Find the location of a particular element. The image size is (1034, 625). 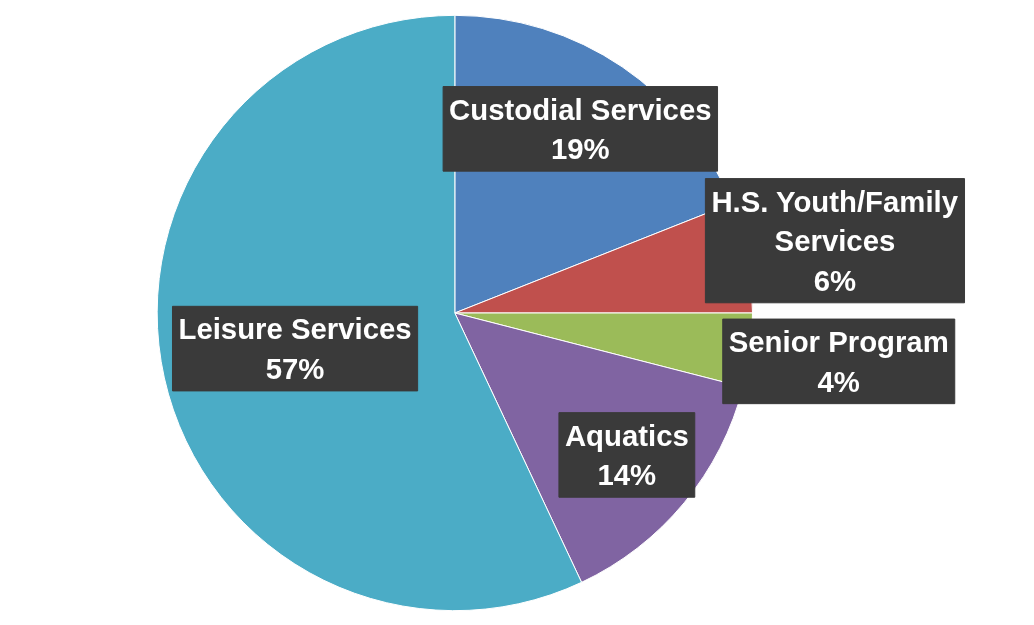

slice-label: Aquatics is located at coordinates (626, 435).